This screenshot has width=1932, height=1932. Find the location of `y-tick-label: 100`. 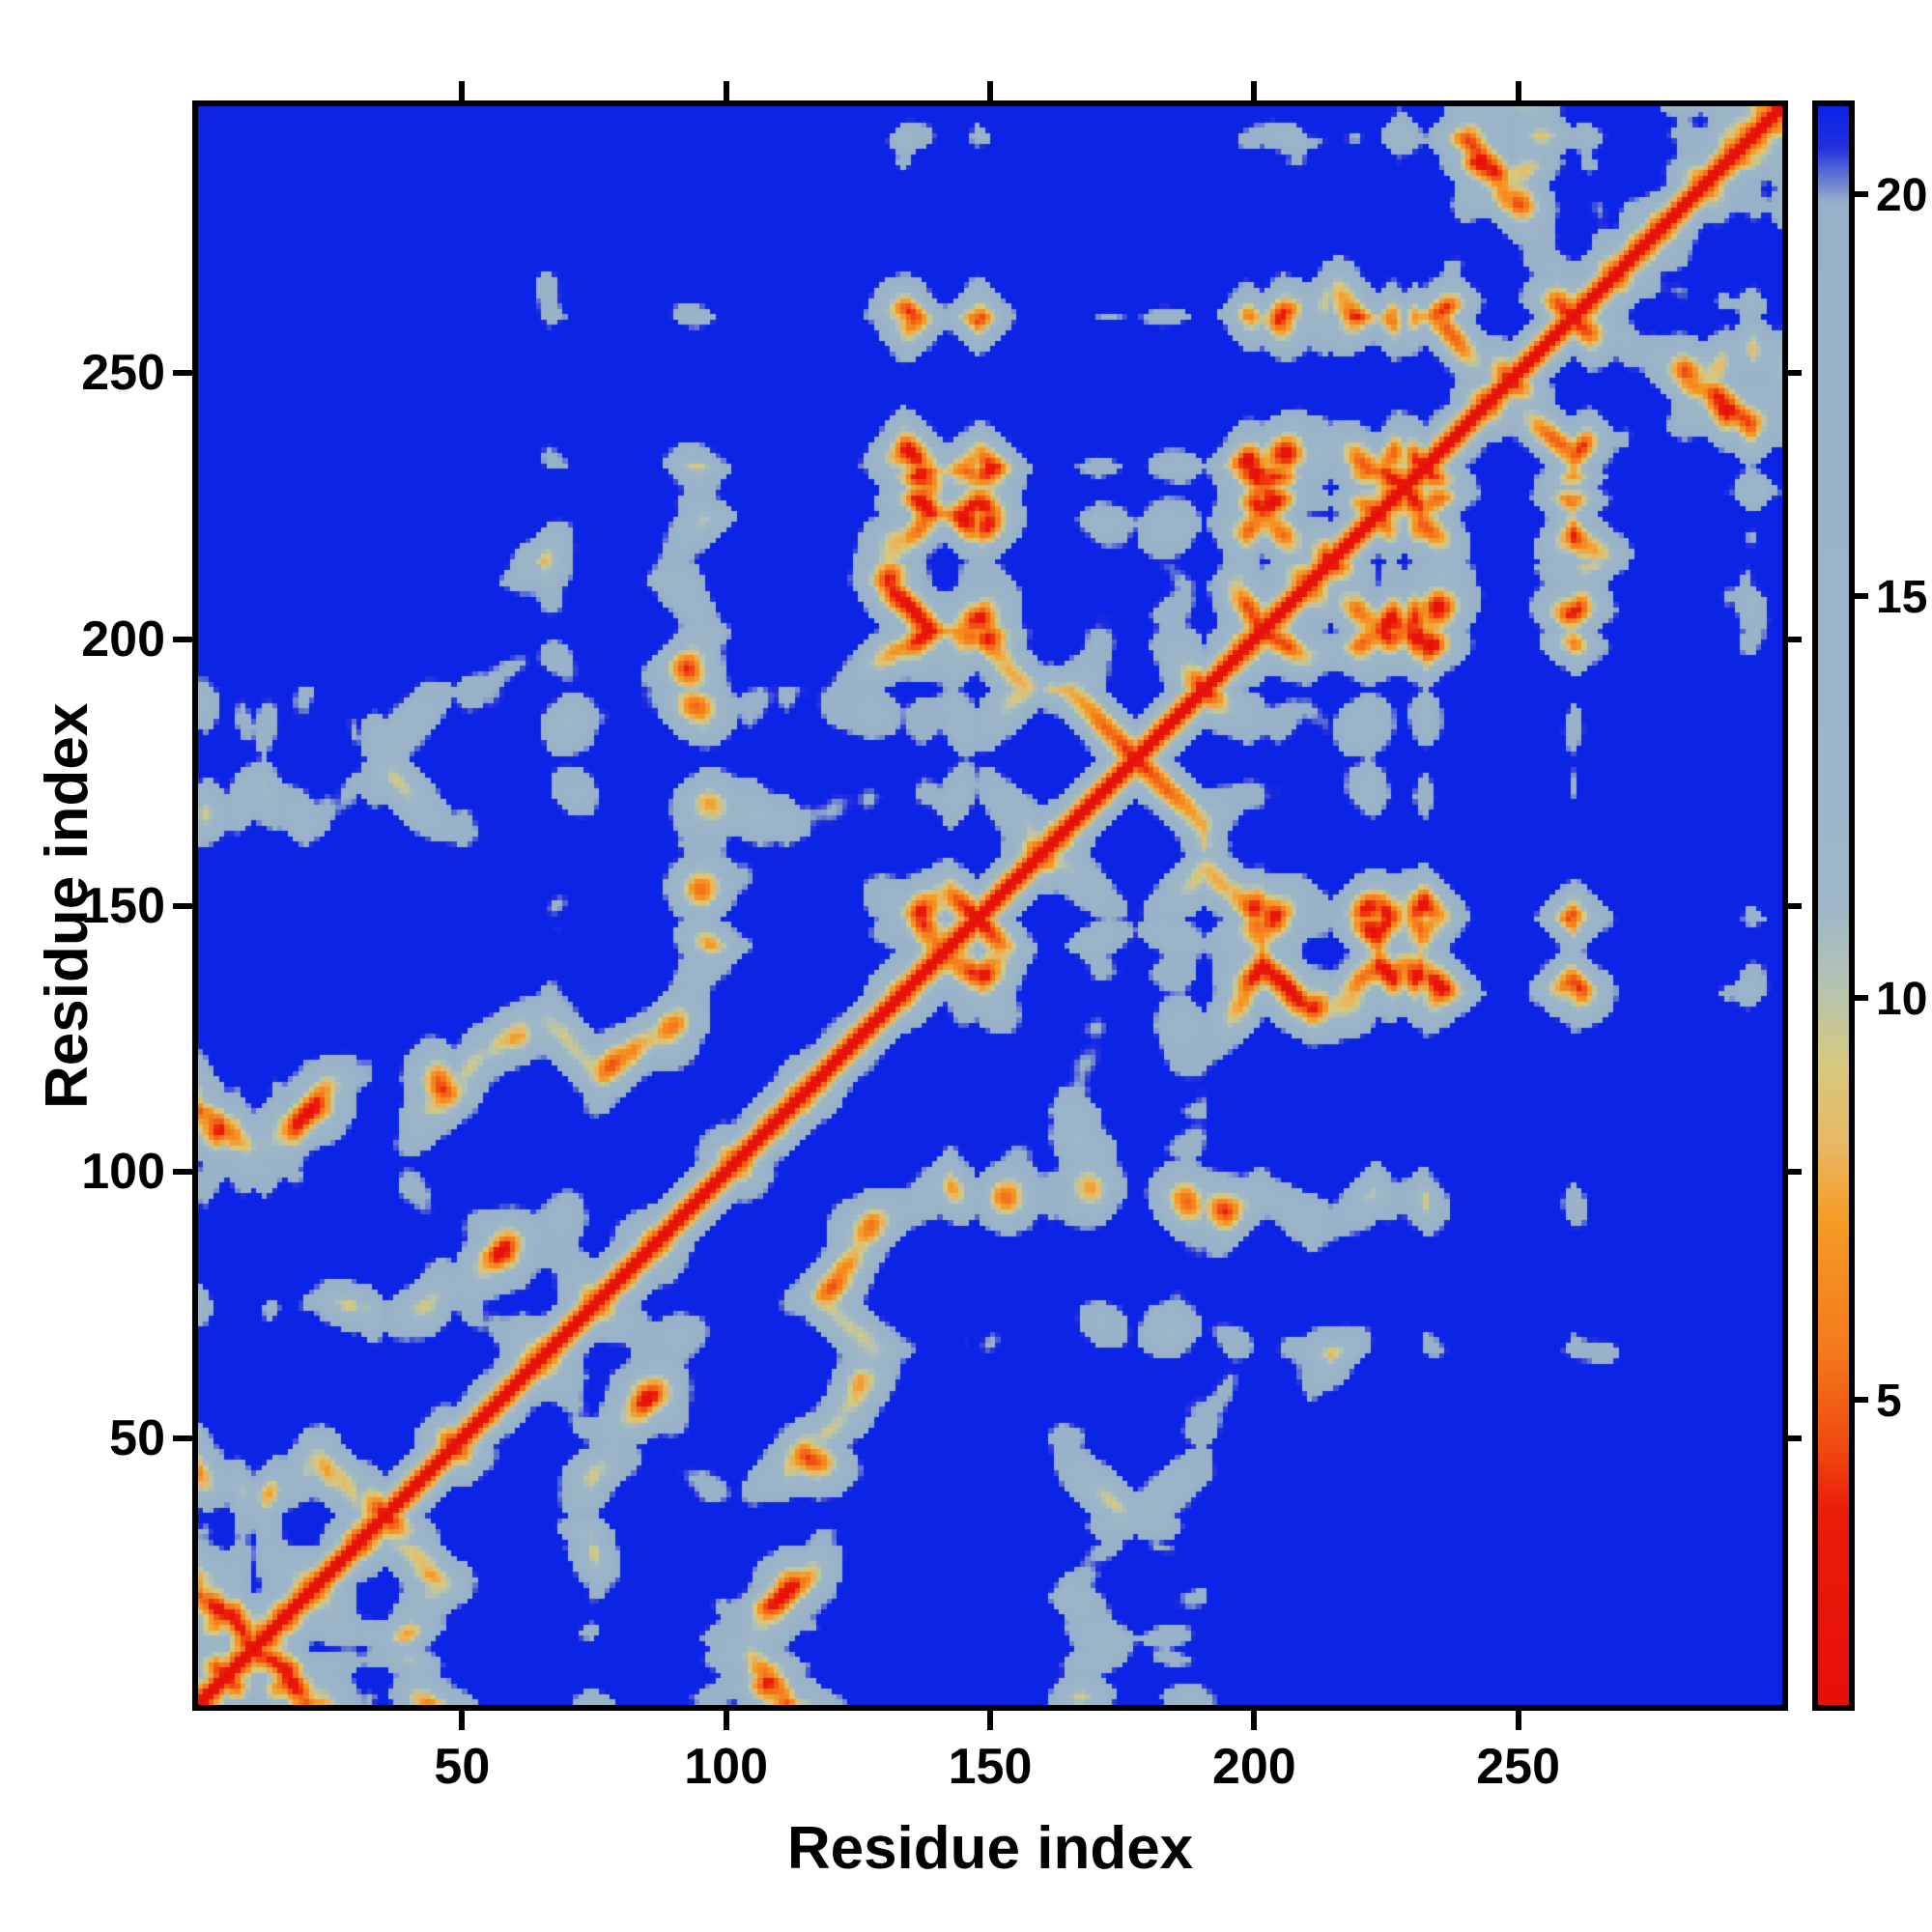

y-tick-label: 100 is located at coordinates (123, 1172).